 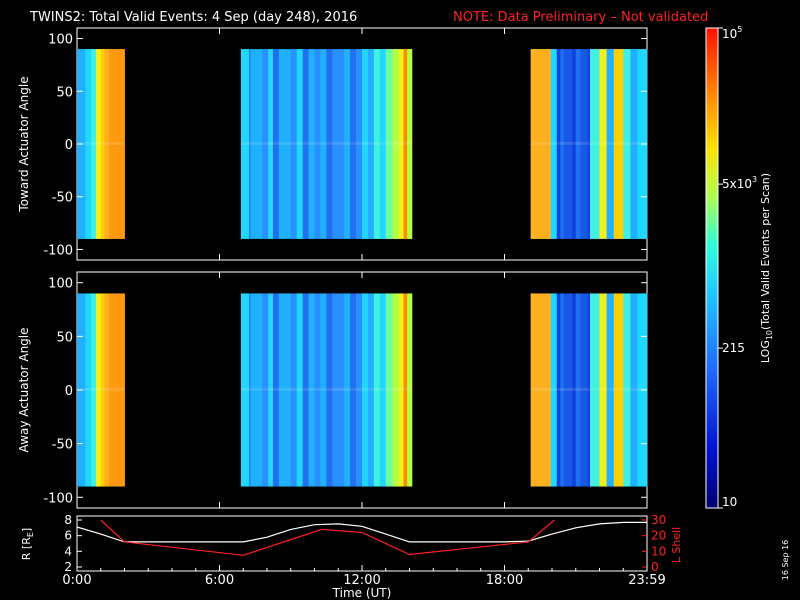 What do you see at coordinates (655, 567) in the screenshot?
I see `lshell-axis-tick-label: 0` at bounding box center [655, 567].